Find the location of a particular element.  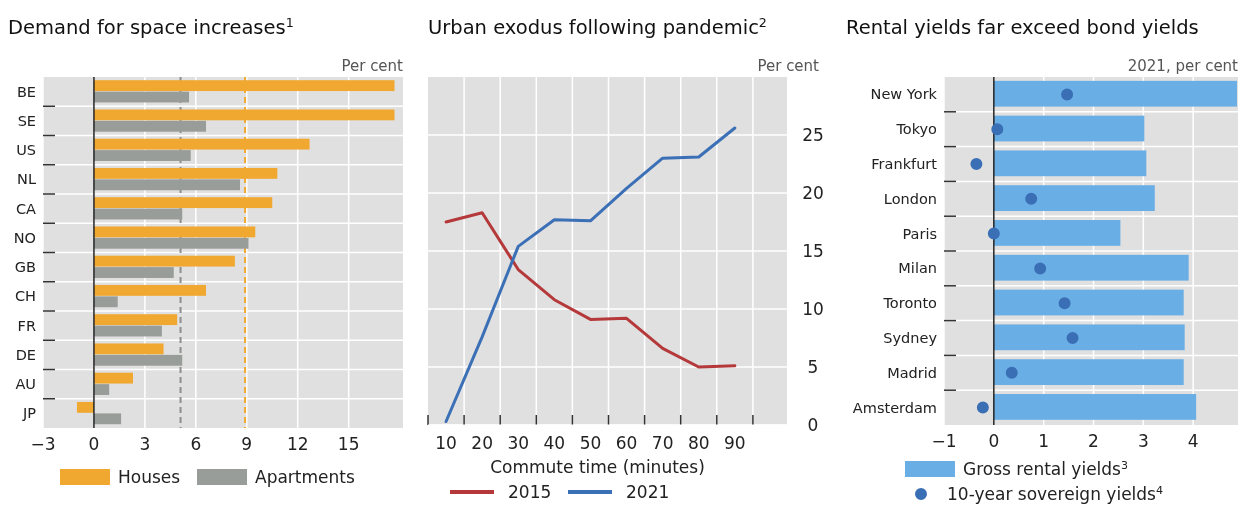

y-tick-label: 10 is located at coordinates (813, 309).